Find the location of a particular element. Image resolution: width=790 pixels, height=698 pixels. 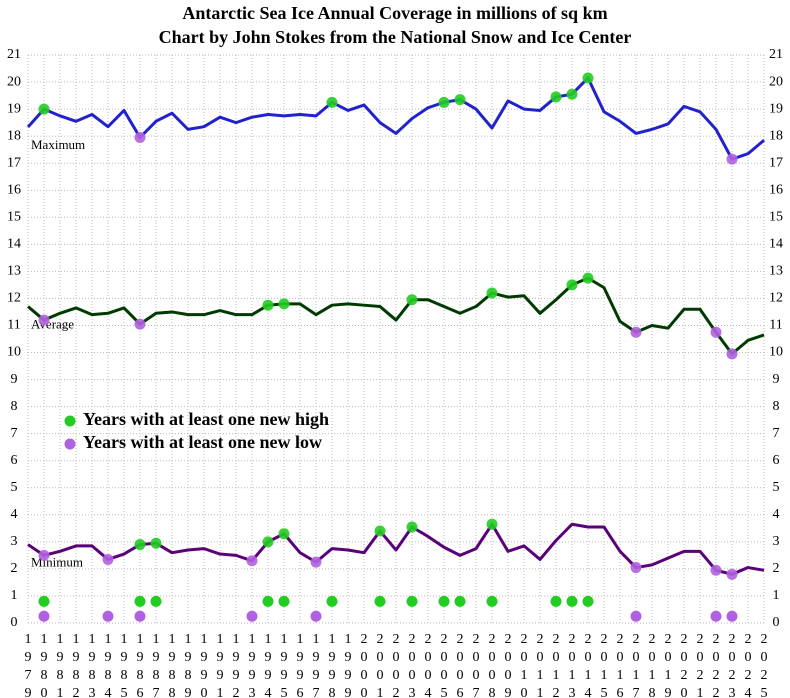

x-tick-label: 1991 is located at coordinates (220, 665).